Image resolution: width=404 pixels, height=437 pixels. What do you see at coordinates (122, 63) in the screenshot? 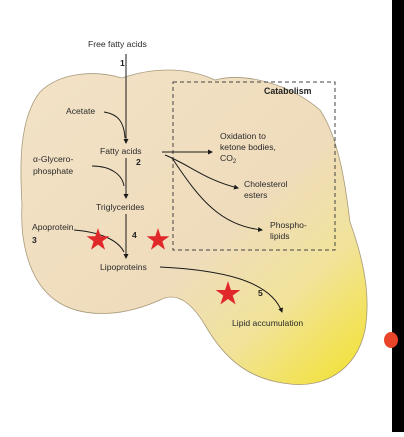
I see `step-1-number: 1` at bounding box center [122, 63].